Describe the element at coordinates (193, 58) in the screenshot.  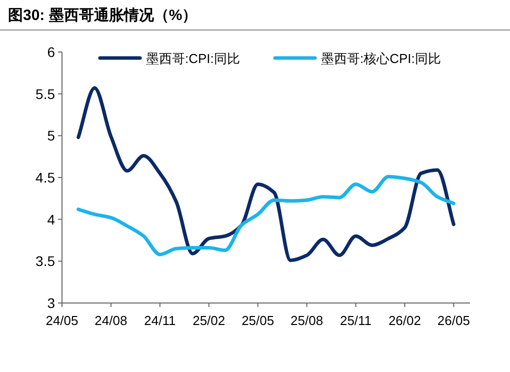
I see `legend-label: 墨西哥:CPI:同比` at that location.